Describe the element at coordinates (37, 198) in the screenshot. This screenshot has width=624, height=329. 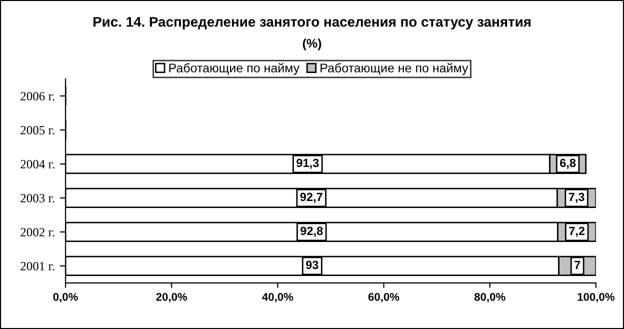
I see `y-tick-label: 2003 г.` at that location.